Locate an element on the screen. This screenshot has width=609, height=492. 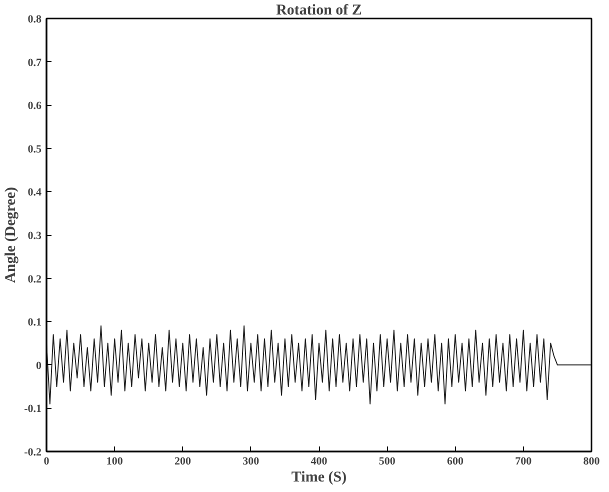
x-tick-label: 200 is located at coordinates (183, 462).